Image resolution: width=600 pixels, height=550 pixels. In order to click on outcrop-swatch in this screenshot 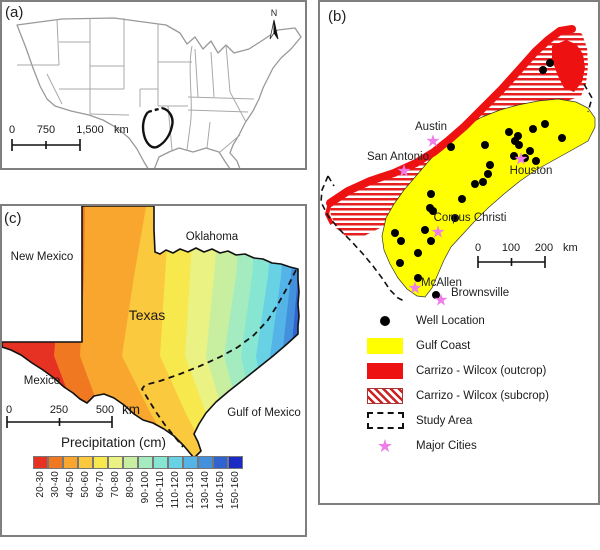, I will do `click(385, 370)`.